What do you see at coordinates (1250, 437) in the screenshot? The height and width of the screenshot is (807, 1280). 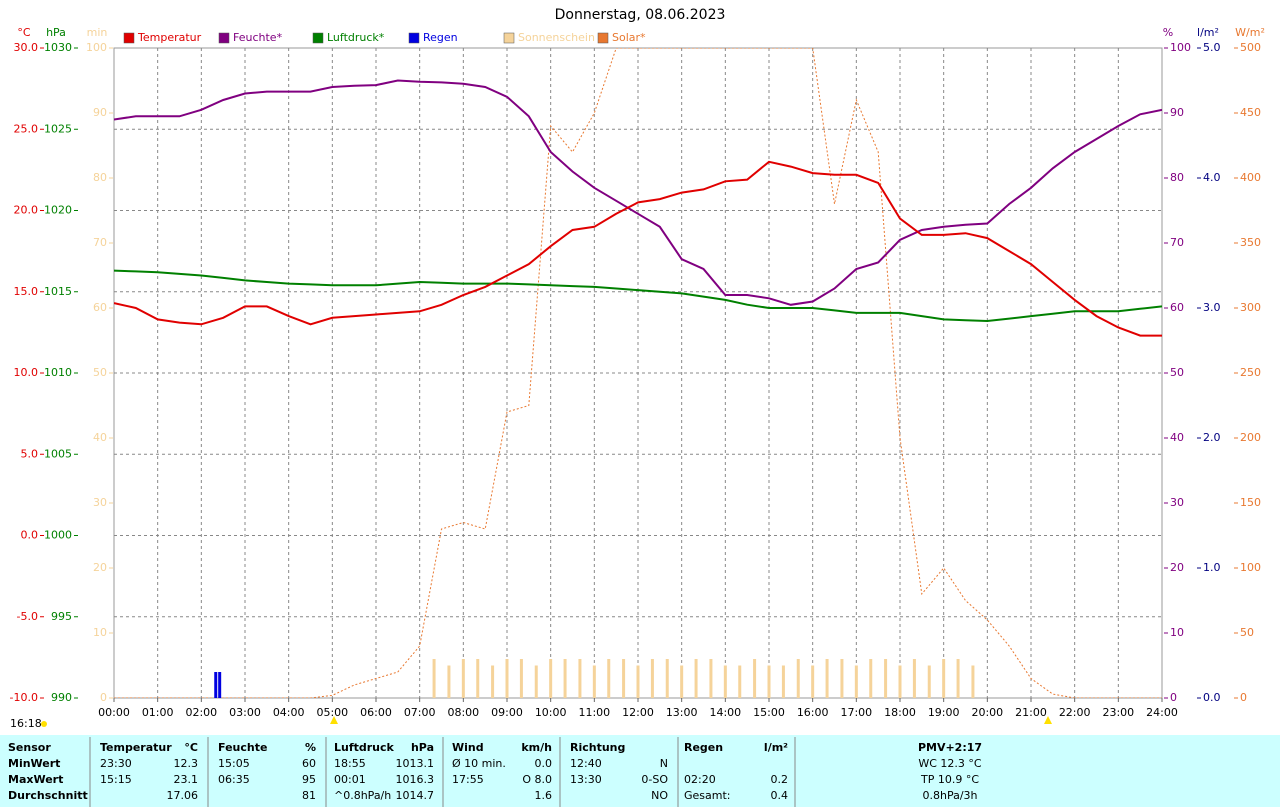 I see `y-tick-label: 200` at bounding box center [1250, 437].